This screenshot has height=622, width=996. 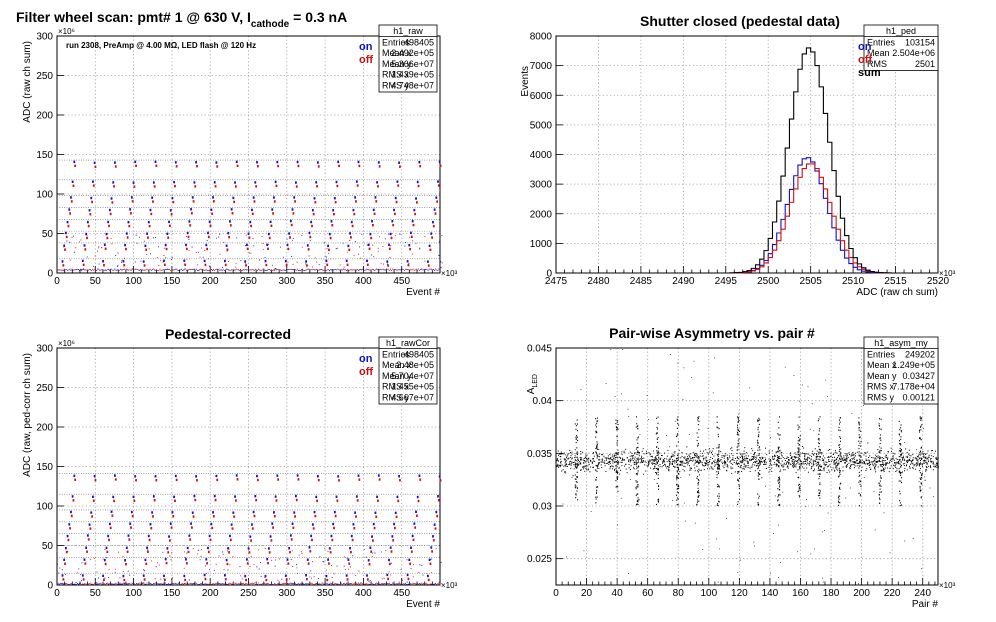 I want to click on x-tick-label: 160, so click(x=800, y=593).